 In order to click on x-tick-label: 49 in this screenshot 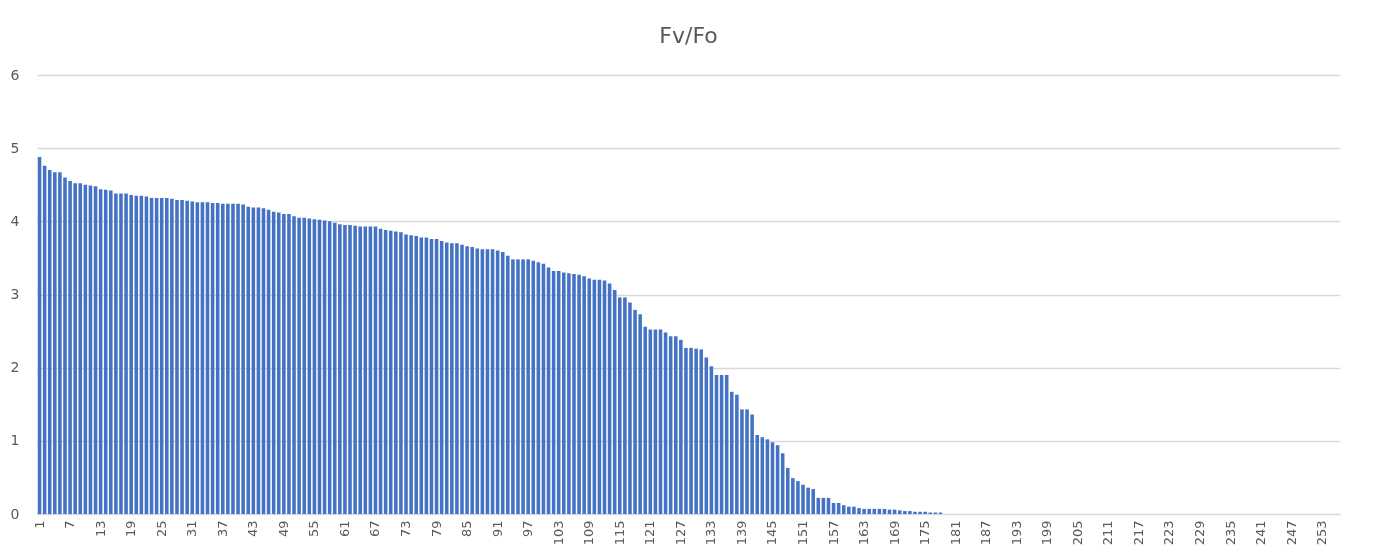, I will do `click(283, 529)`.